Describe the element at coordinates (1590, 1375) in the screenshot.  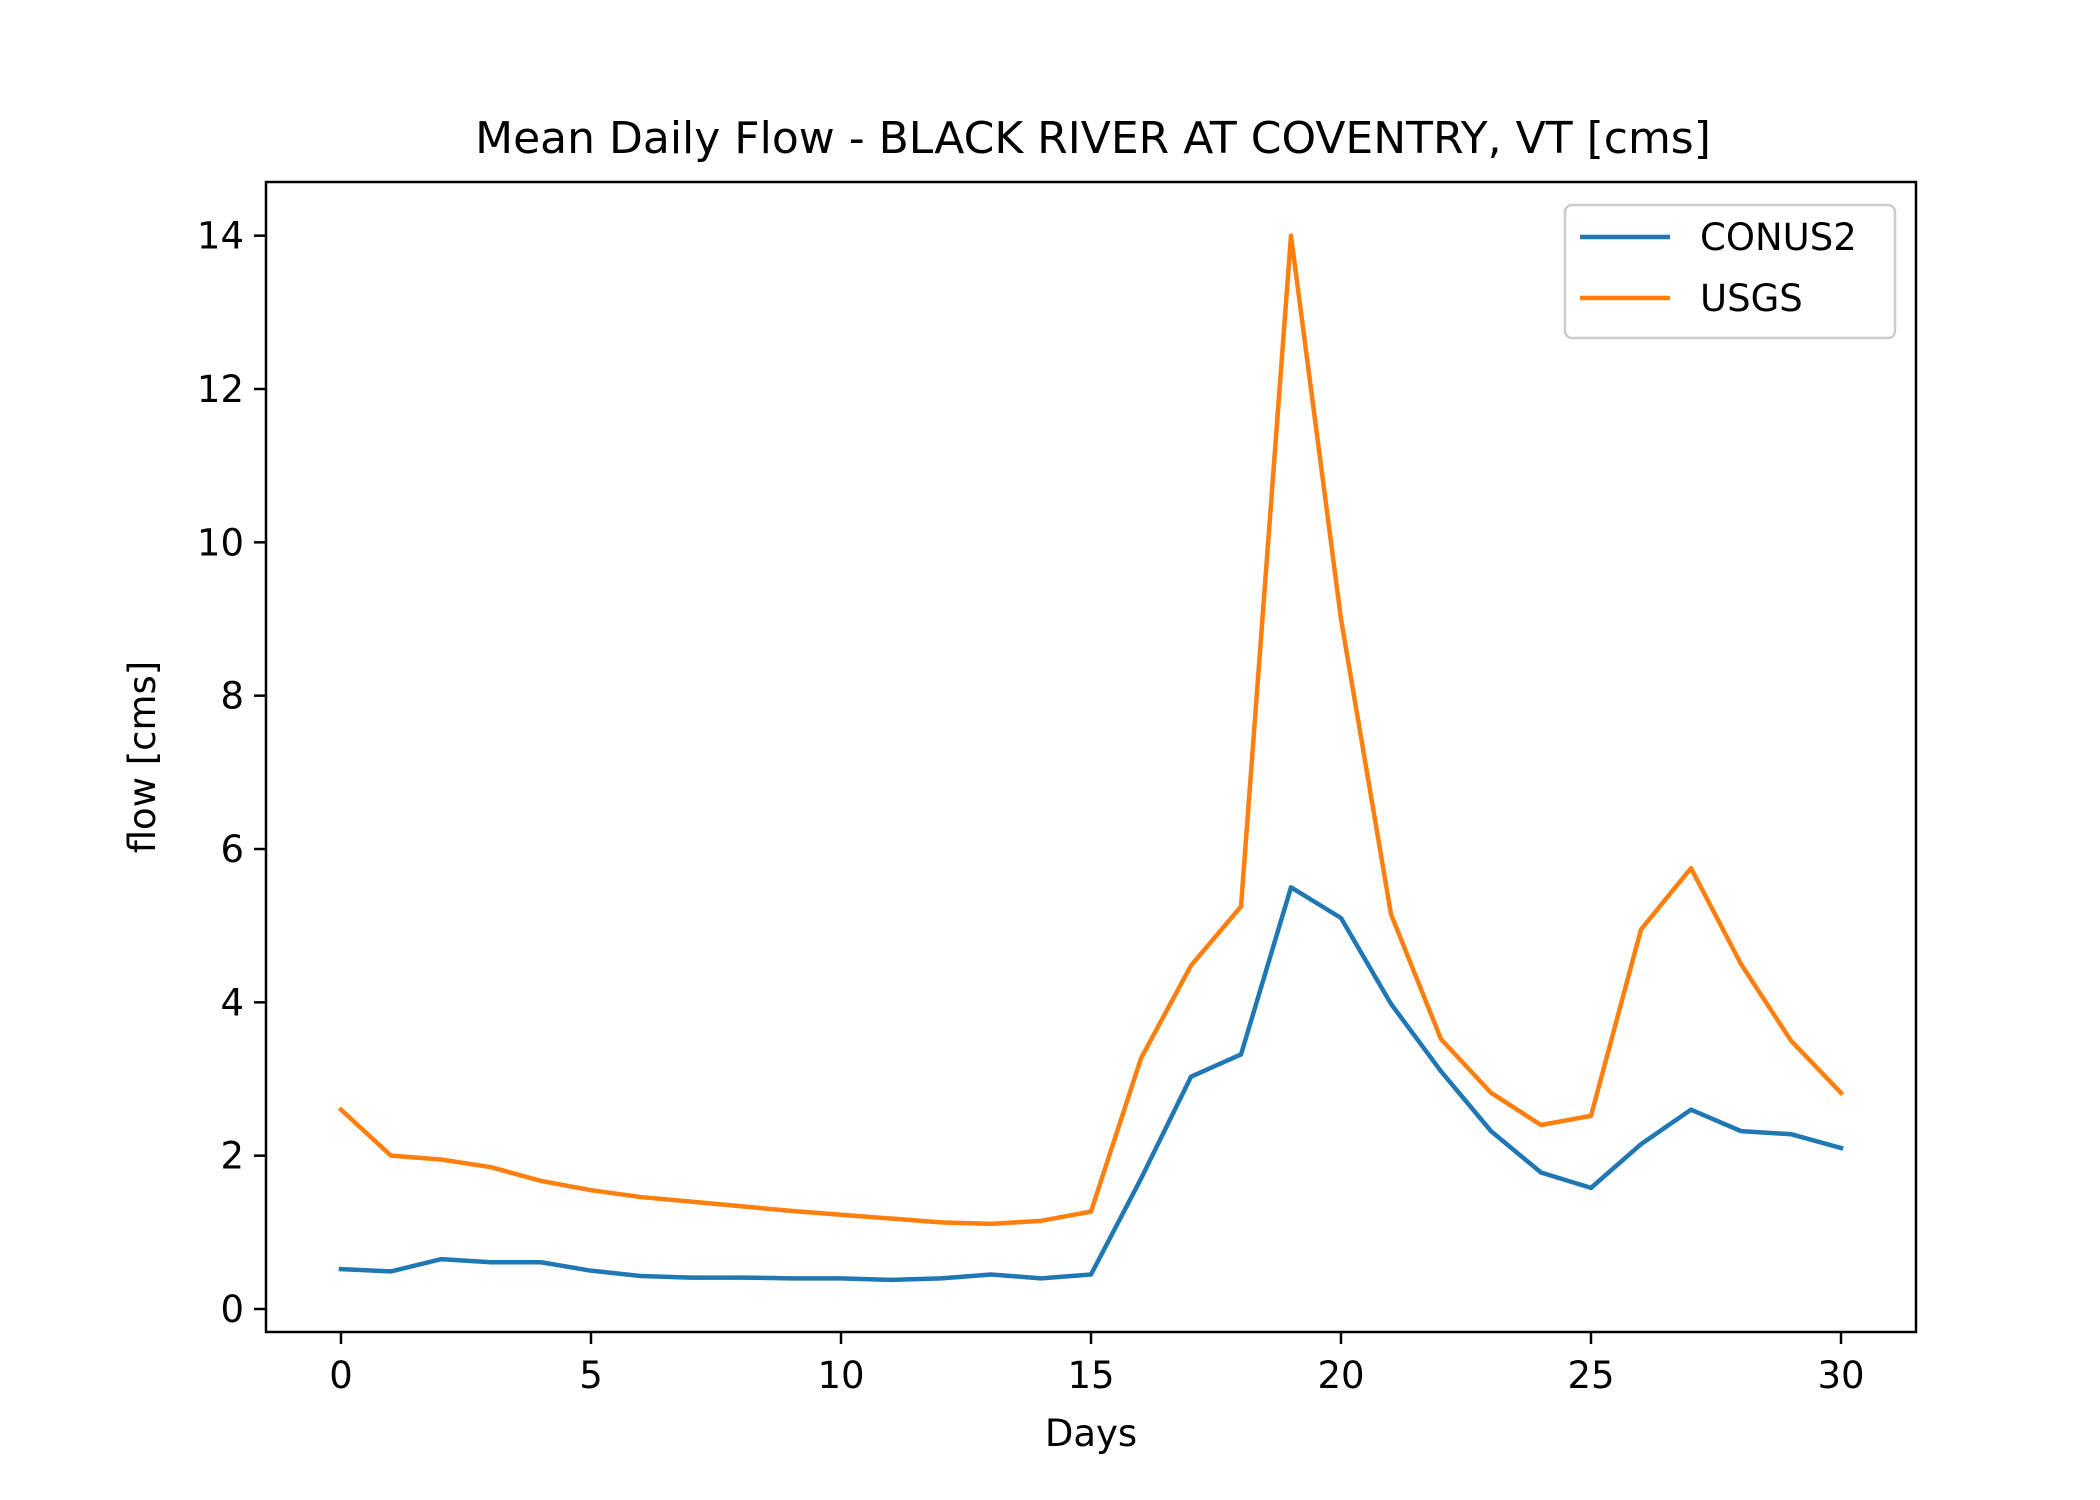
I see `x-tick-label: 25` at that location.